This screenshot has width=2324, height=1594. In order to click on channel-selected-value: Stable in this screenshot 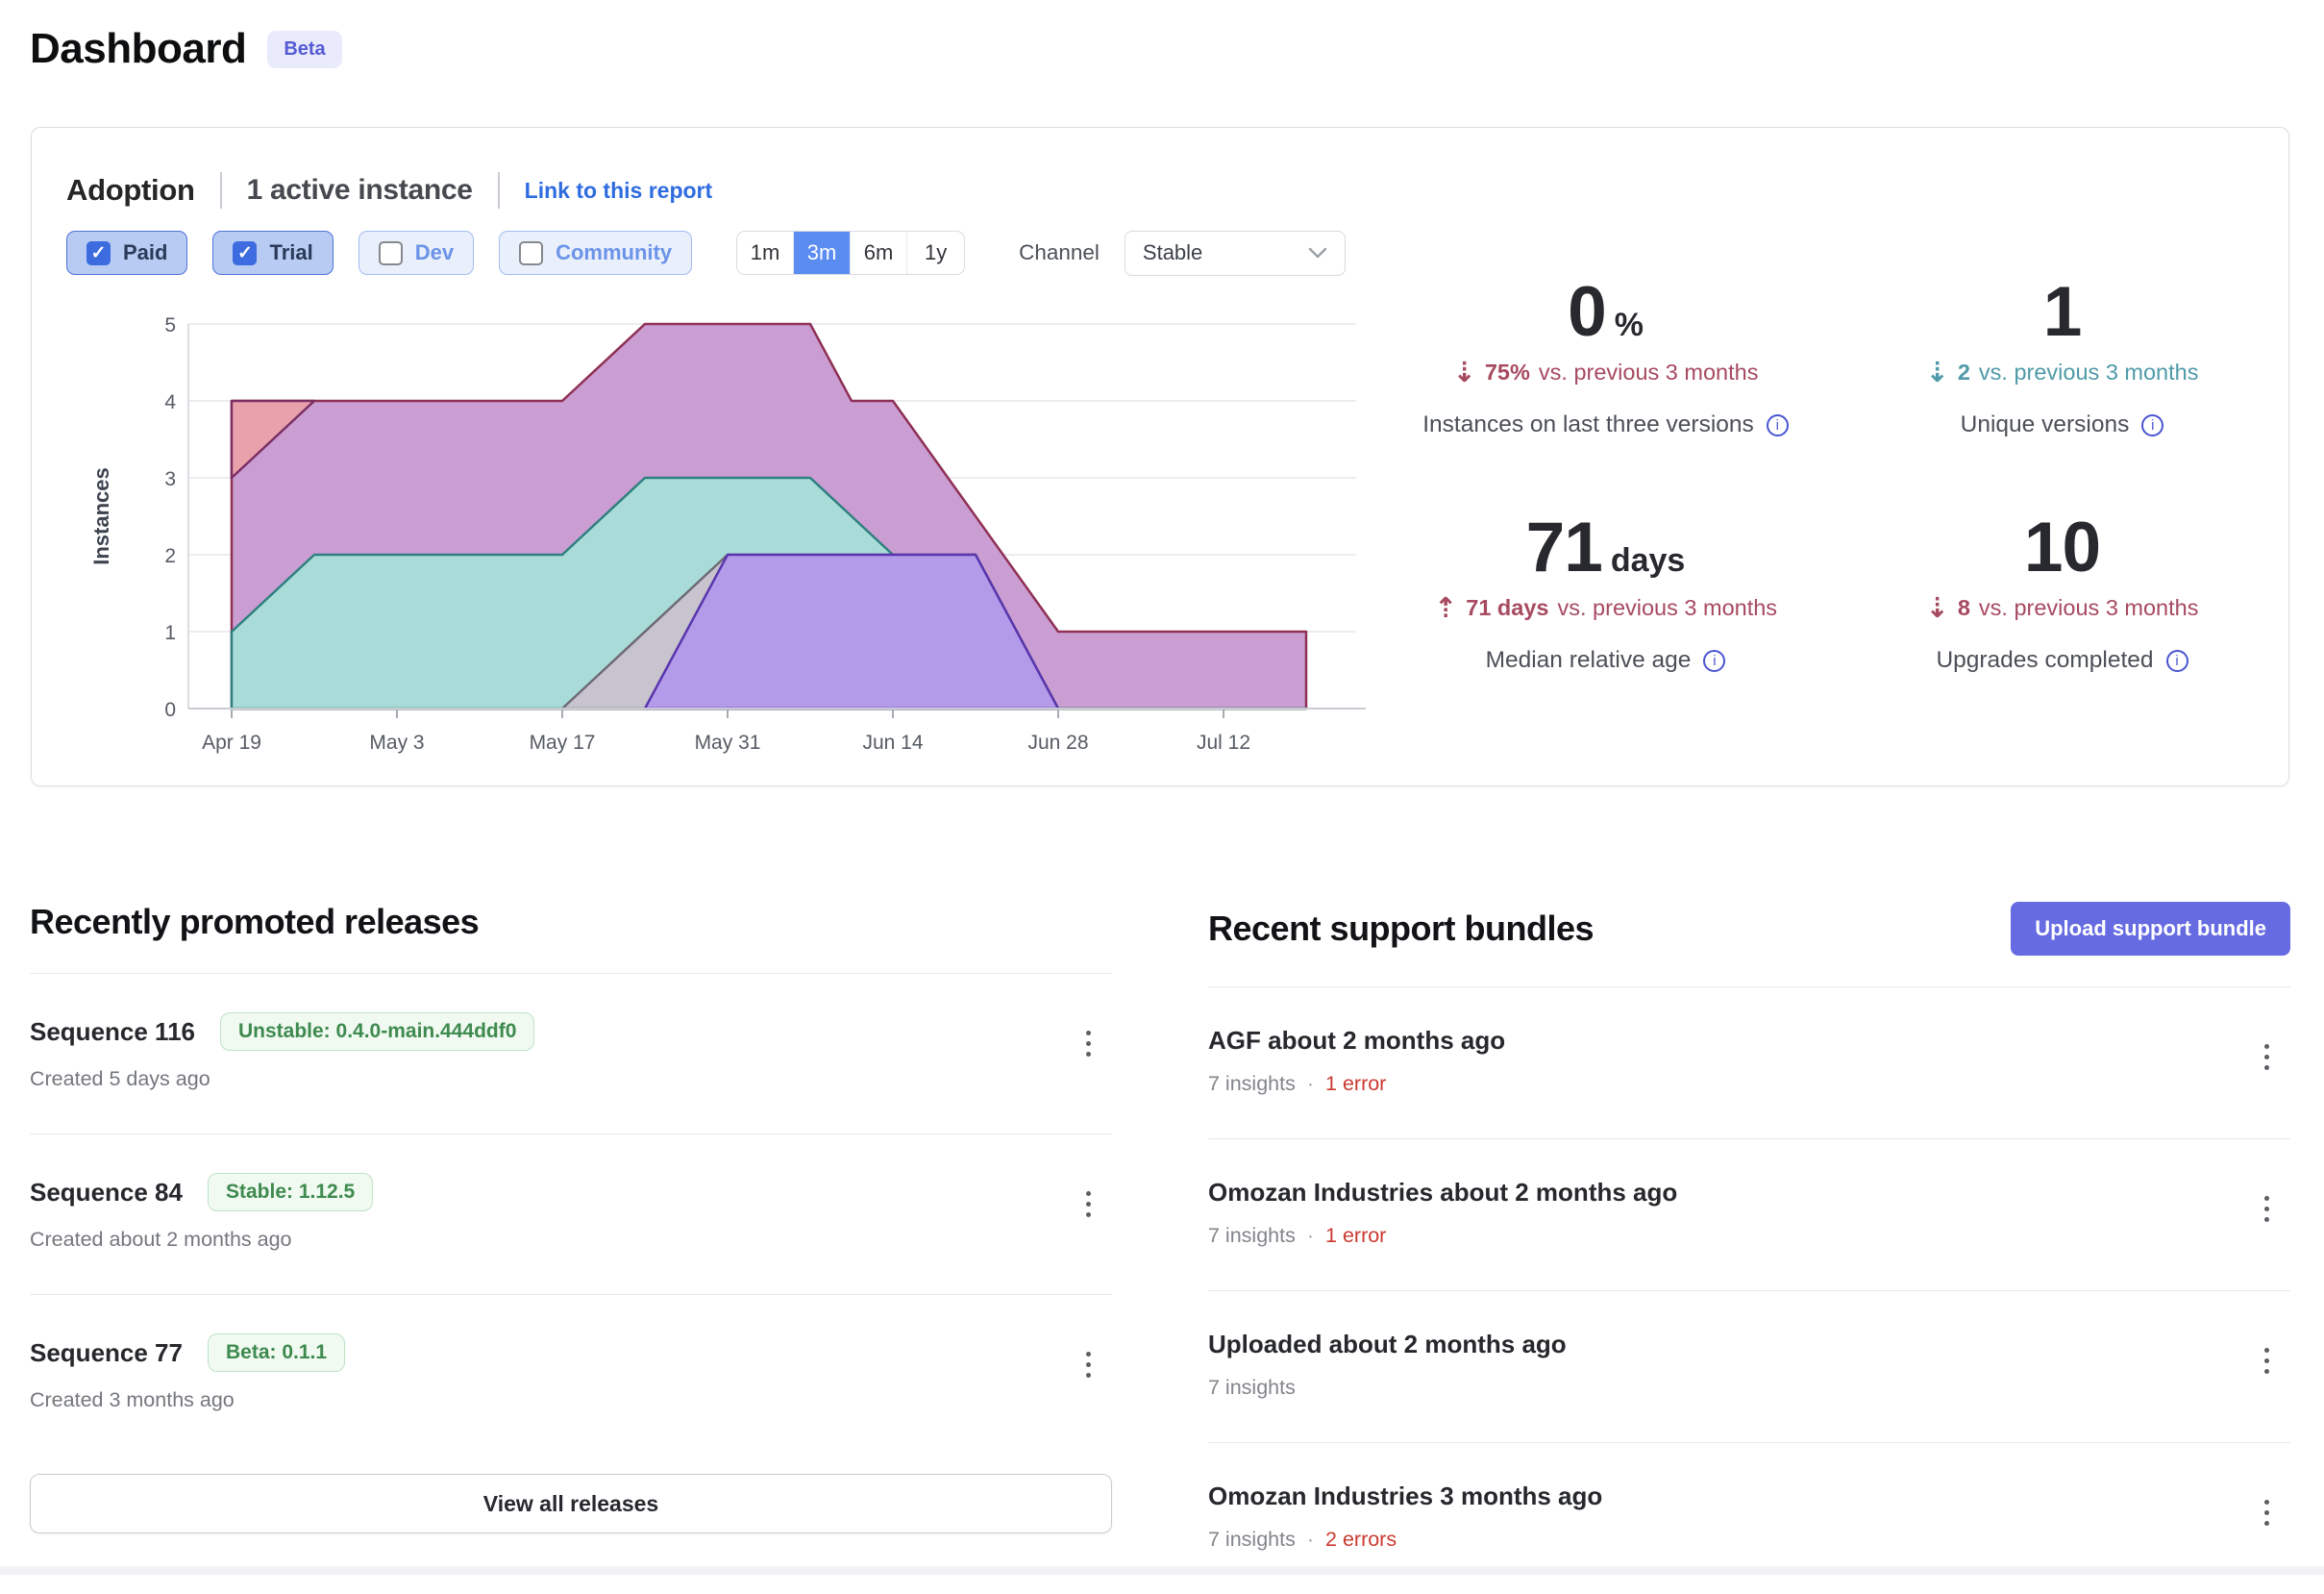, I will do `click(1172, 252)`.